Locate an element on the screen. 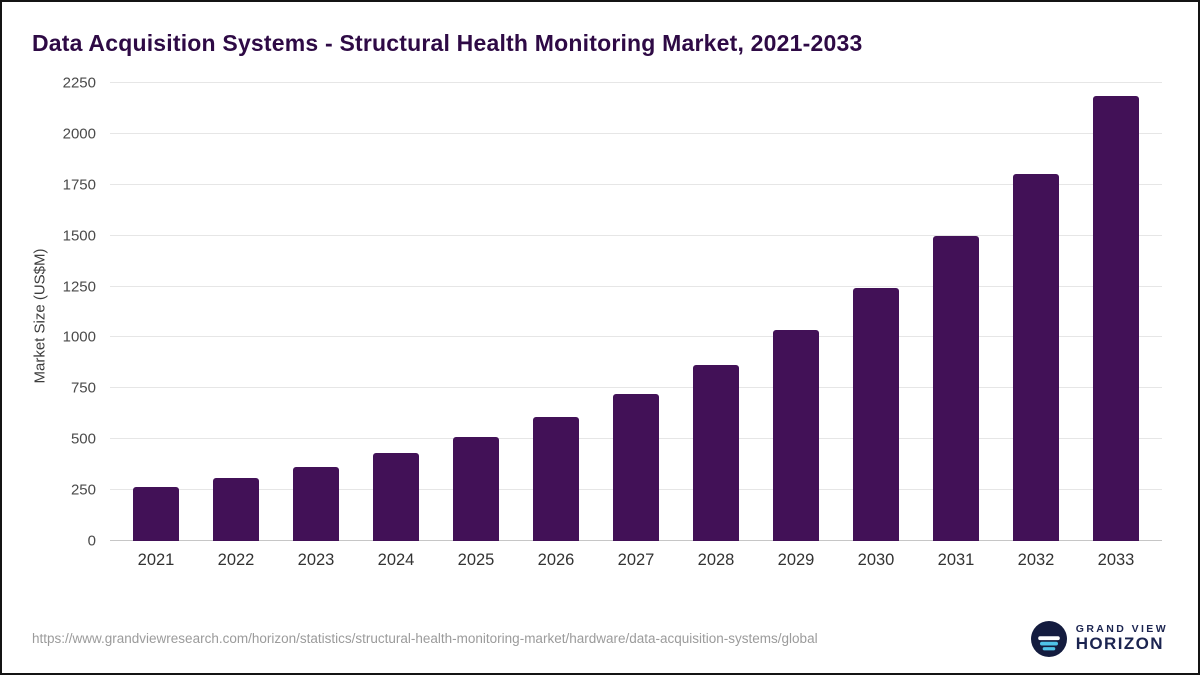 This screenshot has height=675, width=1200. y-tick-label-500: 500 is located at coordinates (83, 439).